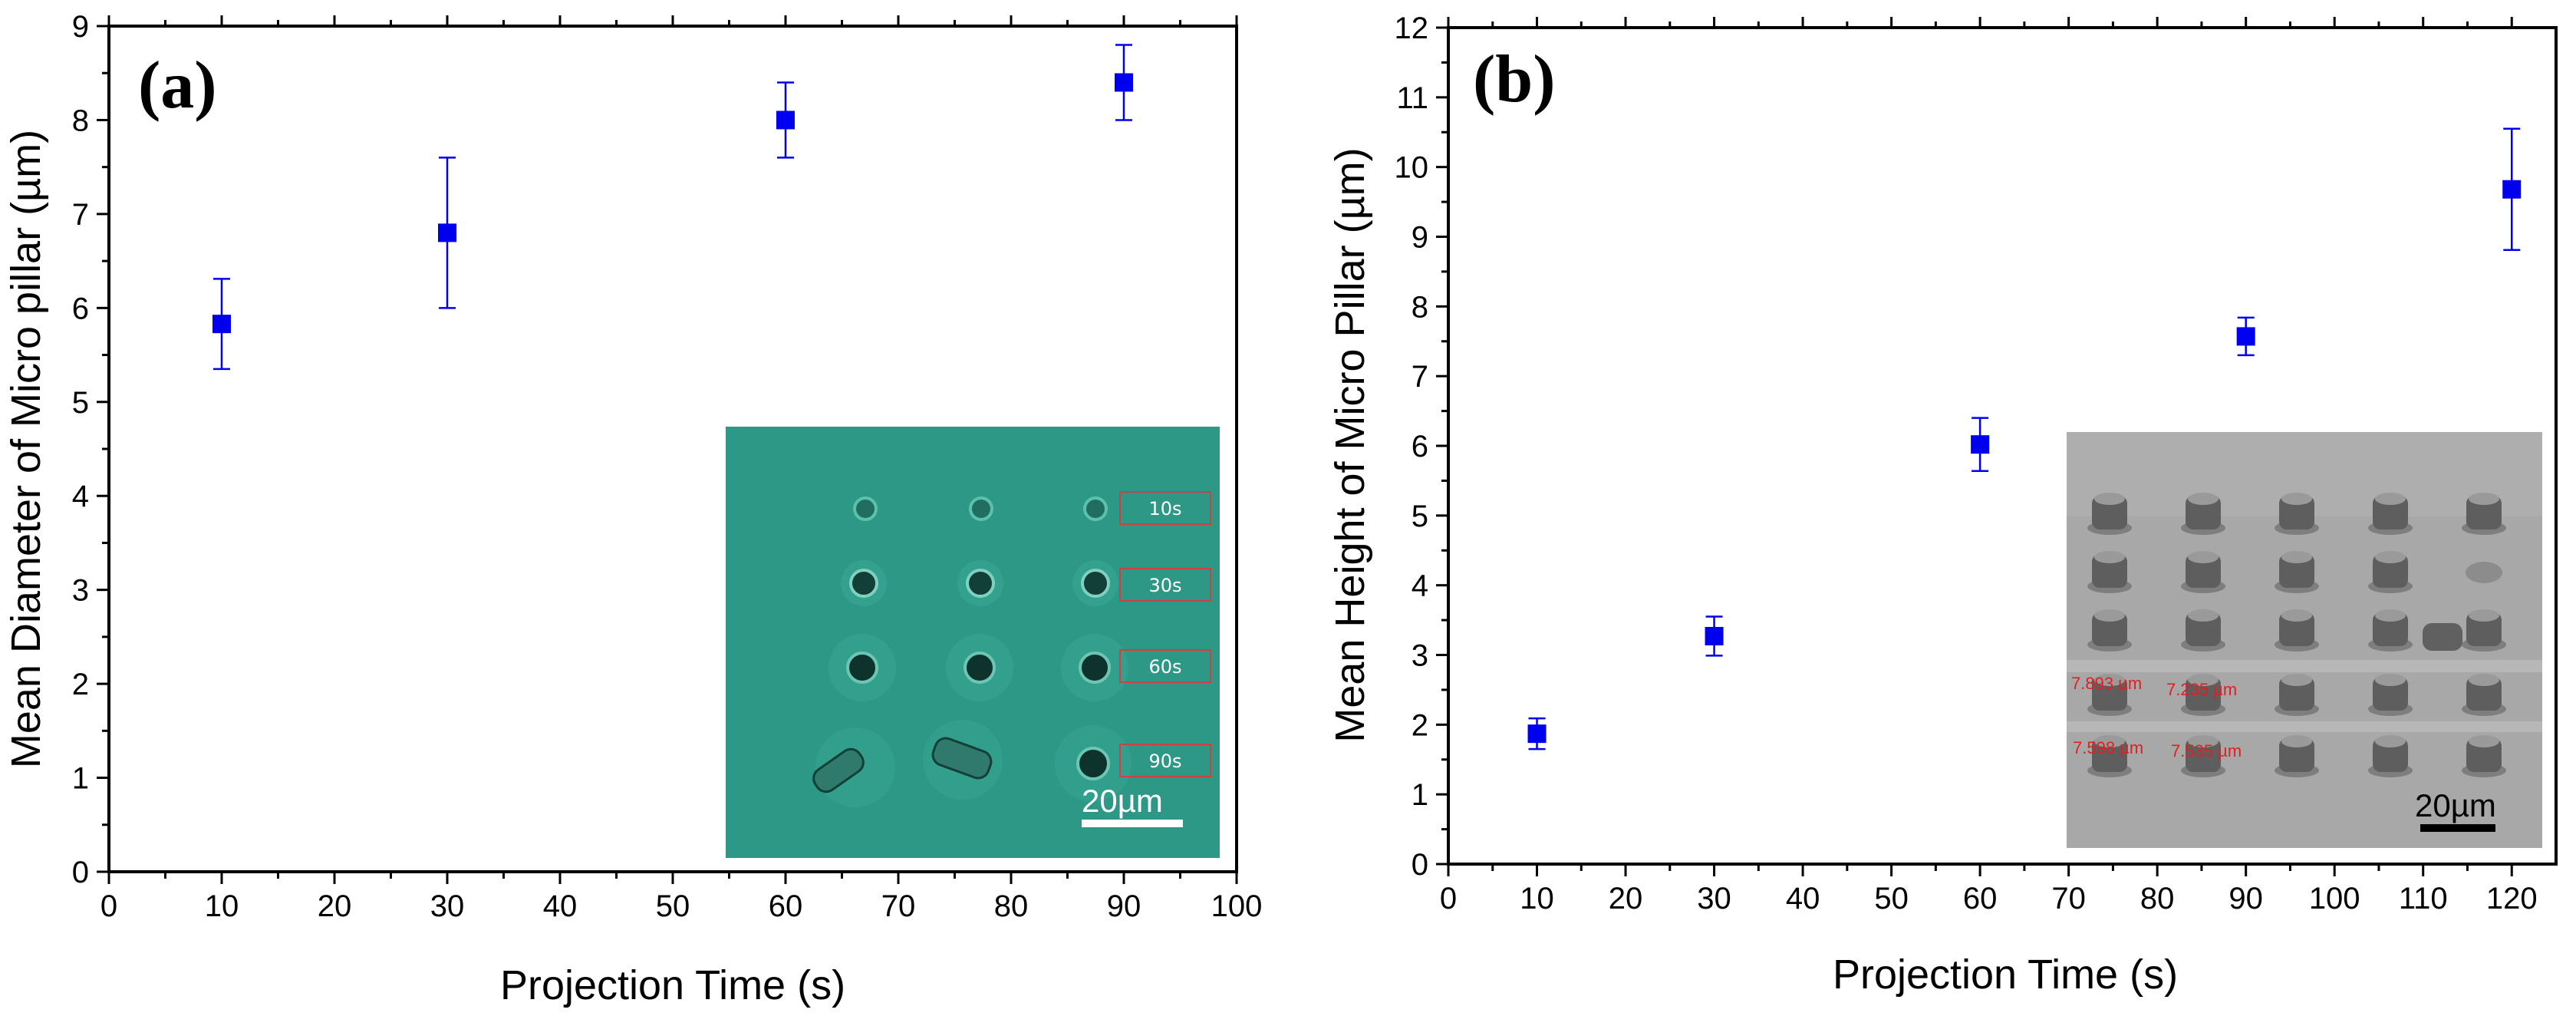 Image resolution: width=2576 pixels, height=1026 pixels. What do you see at coordinates (1412, 28) in the screenshot?
I see `panel-b-ytick-label-12: 12` at bounding box center [1412, 28].